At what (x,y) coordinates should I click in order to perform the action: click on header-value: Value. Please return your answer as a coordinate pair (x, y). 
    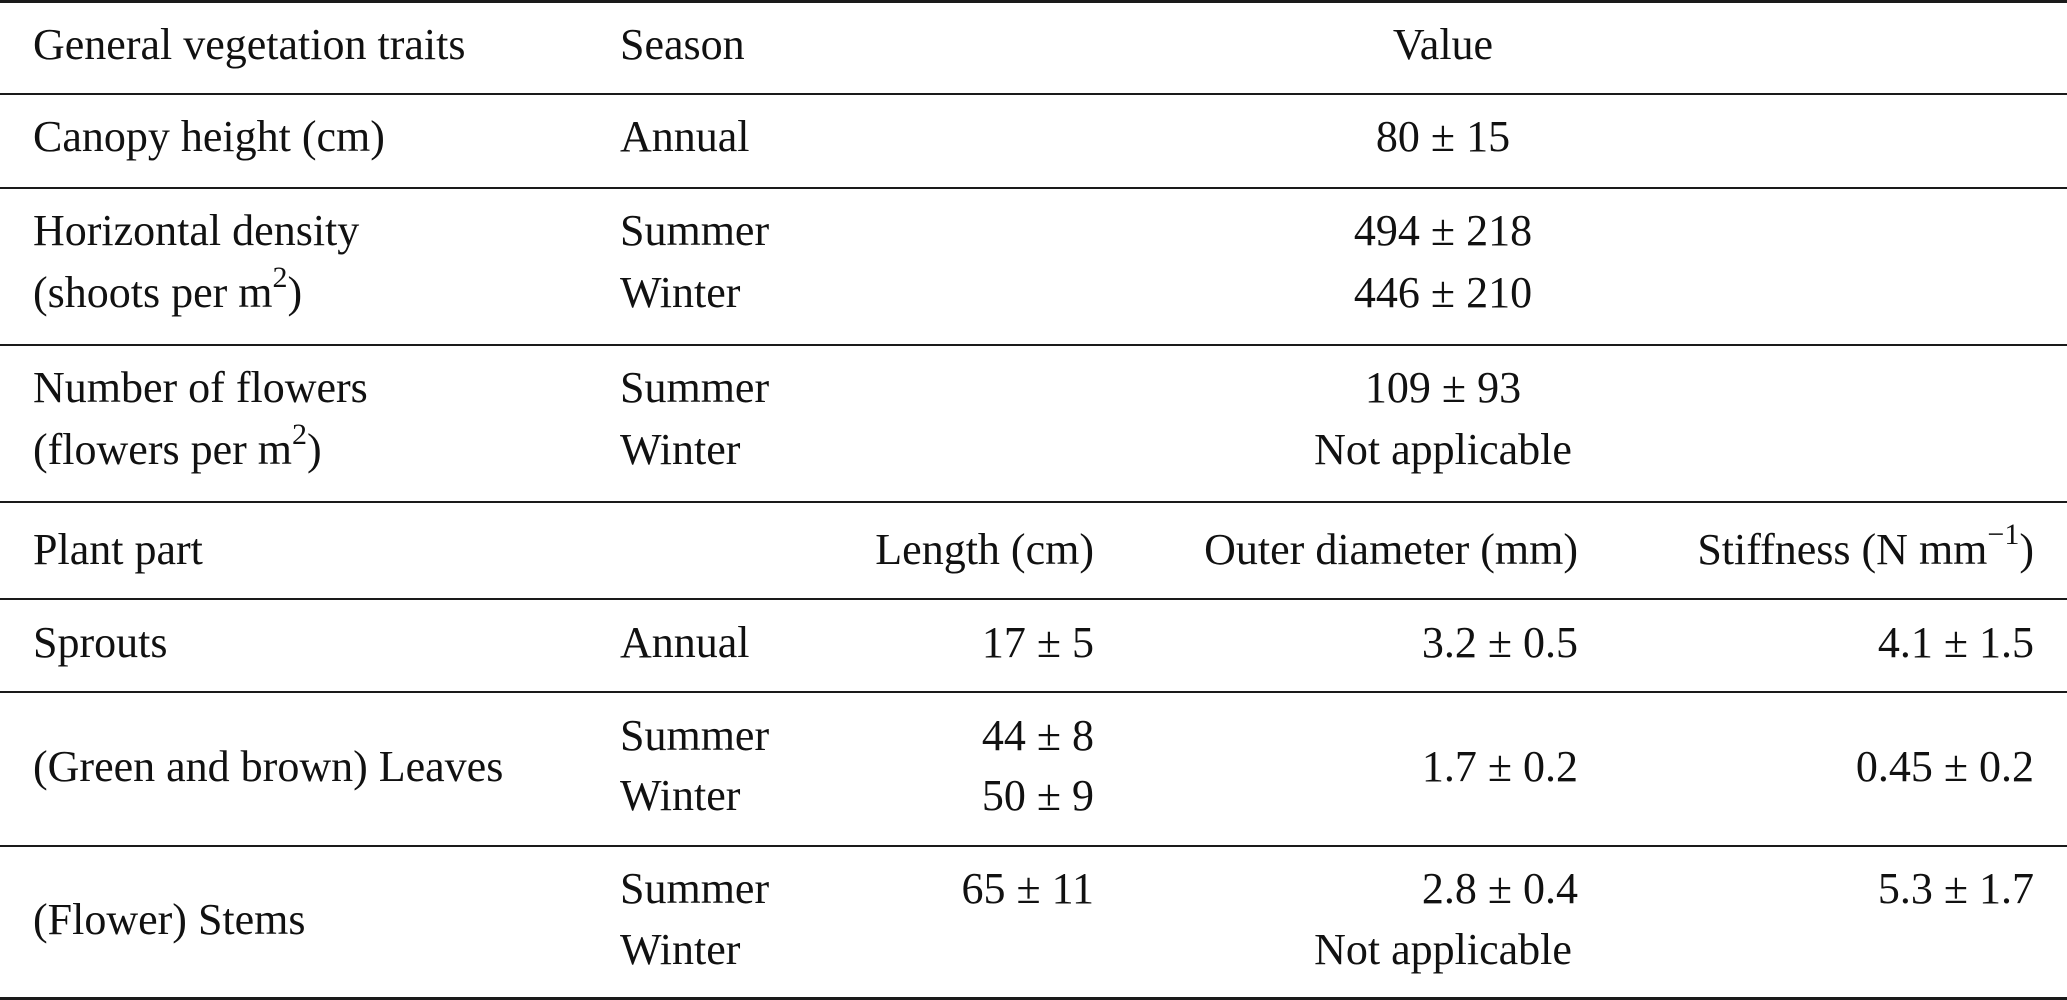
    Looking at the image, I should click on (1443, 44).